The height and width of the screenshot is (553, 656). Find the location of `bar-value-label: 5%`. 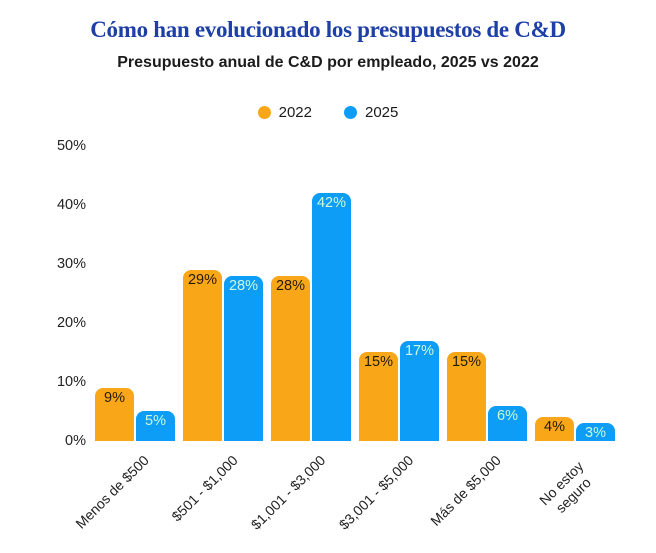

bar-value-label: 5% is located at coordinates (155, 421).